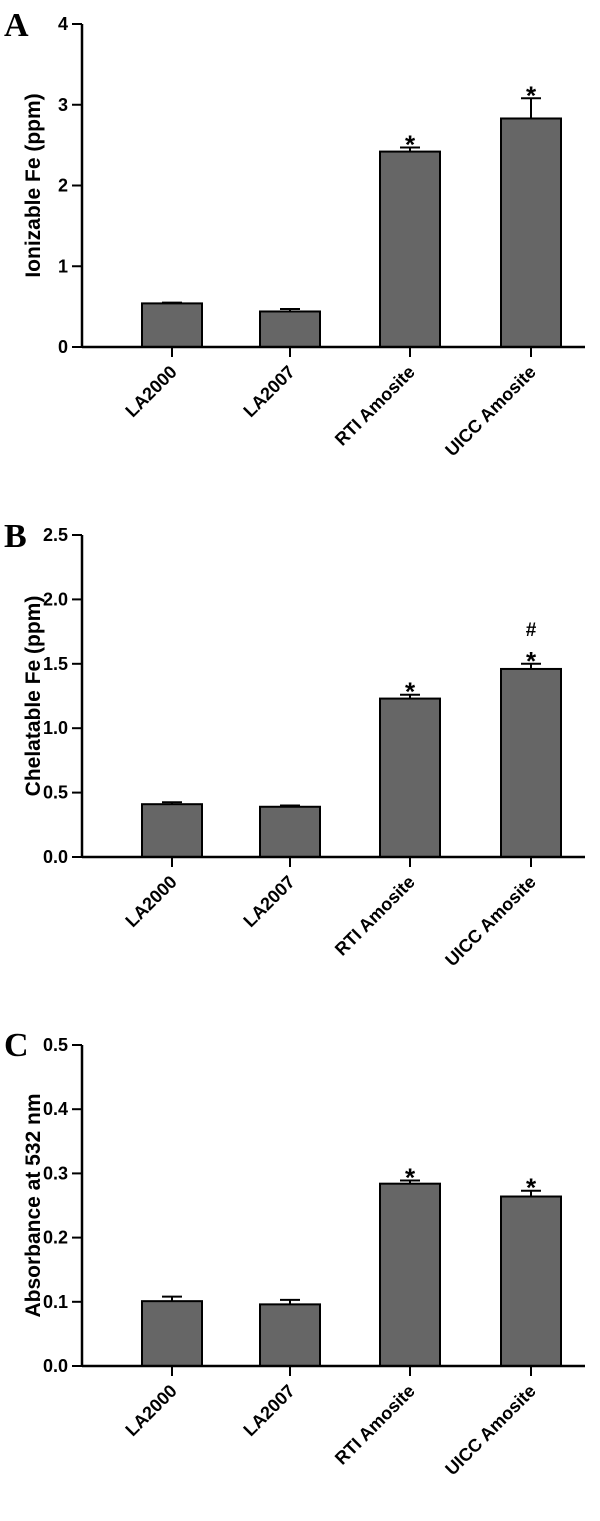  What do you see at coordinates (33, 696) in the screenshot?
I see `y-axis-label: Chelatable Fe (ppm)` at bounding box center [33, 696].